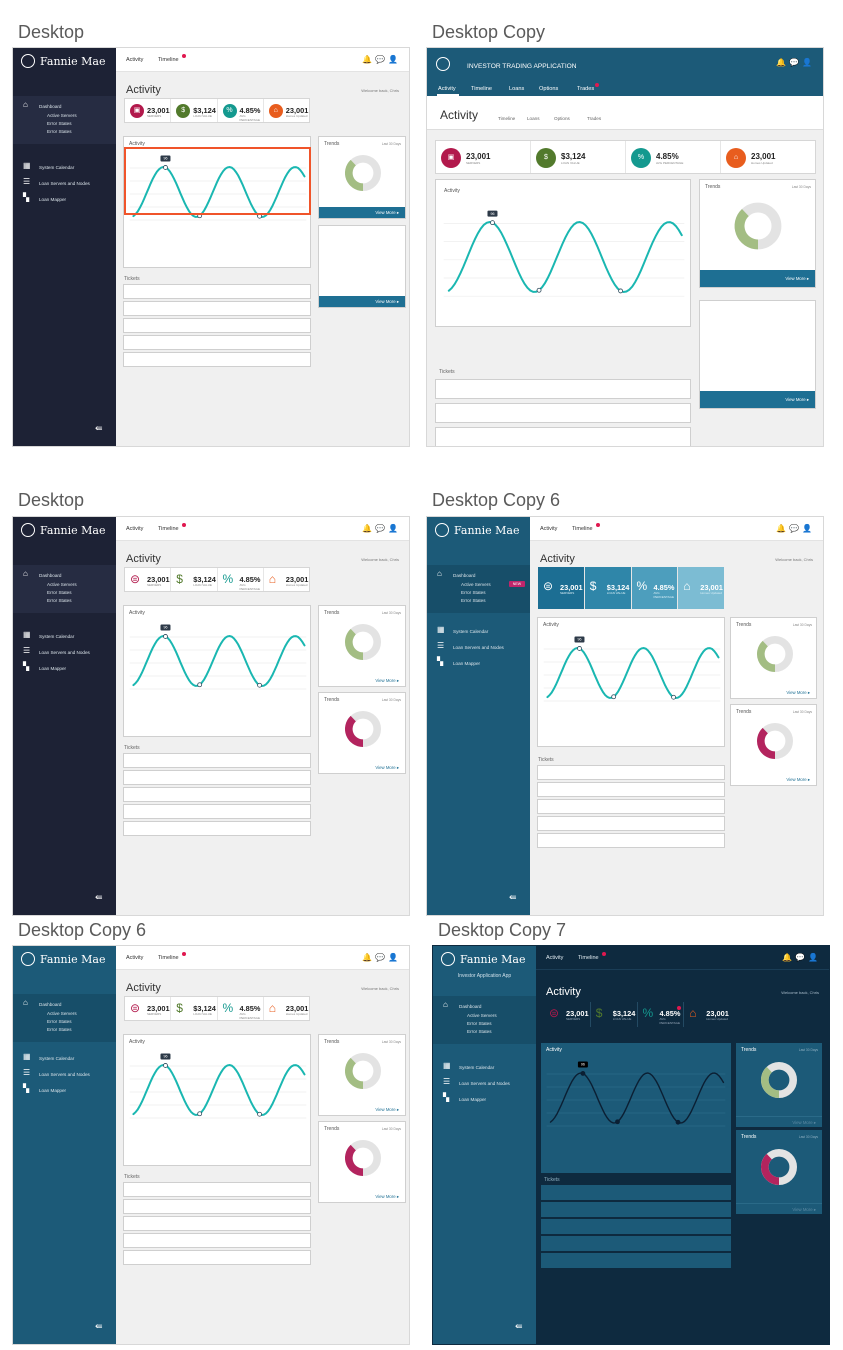 This screenshot has height=1350, width=843. What do you see at coordinates (594, 118) in the screenshot?
I see `sub-nav-trades: Trades` at bounding box center [594, 118].